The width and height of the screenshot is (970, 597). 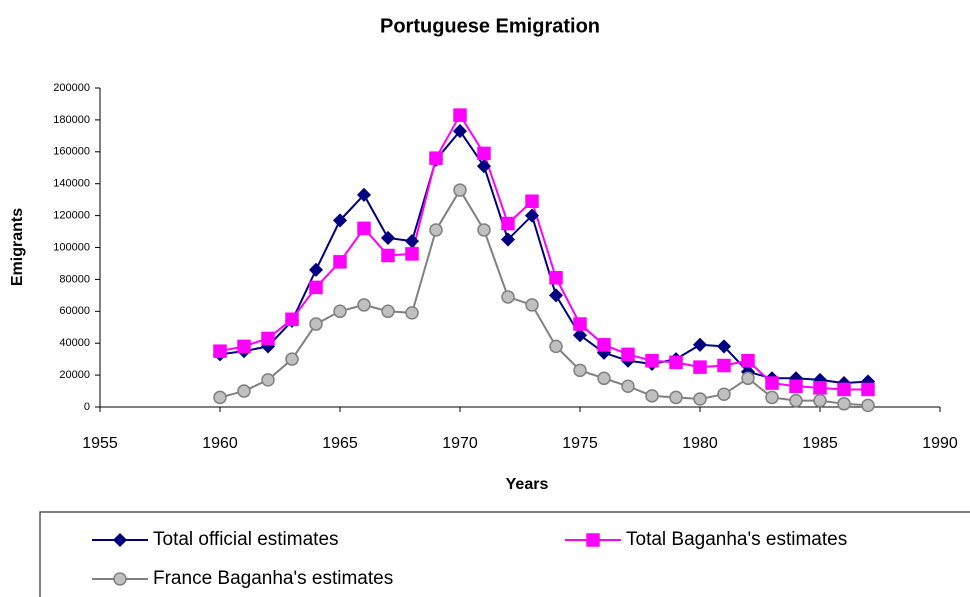 What do you see at coordinates (527, 484) in the screenshot?
I see `x-axis-label: Years` at bounding box center [527, 484].